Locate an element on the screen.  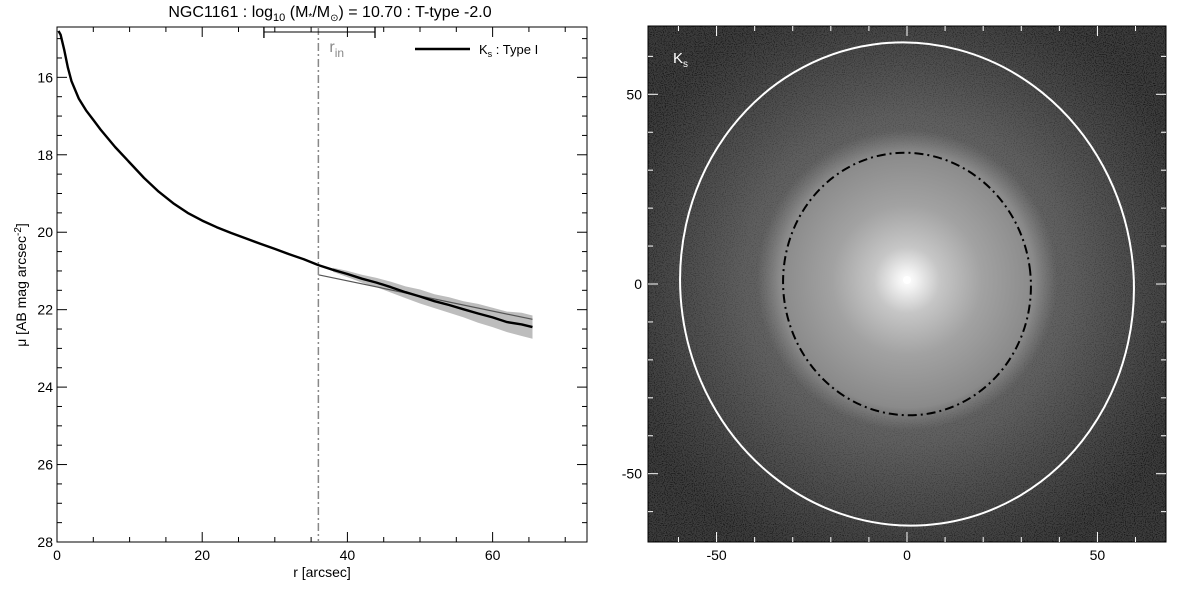
y-tick-label: 16 is located at coordinates (45, 77).